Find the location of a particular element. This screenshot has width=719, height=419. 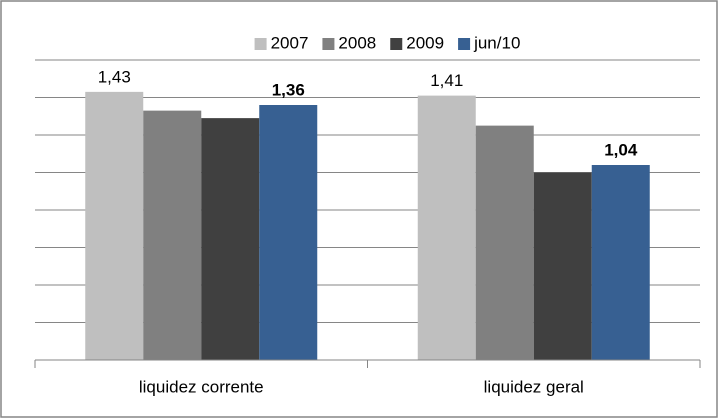

legend-label: 2007 is located at coordinates (290, 42).